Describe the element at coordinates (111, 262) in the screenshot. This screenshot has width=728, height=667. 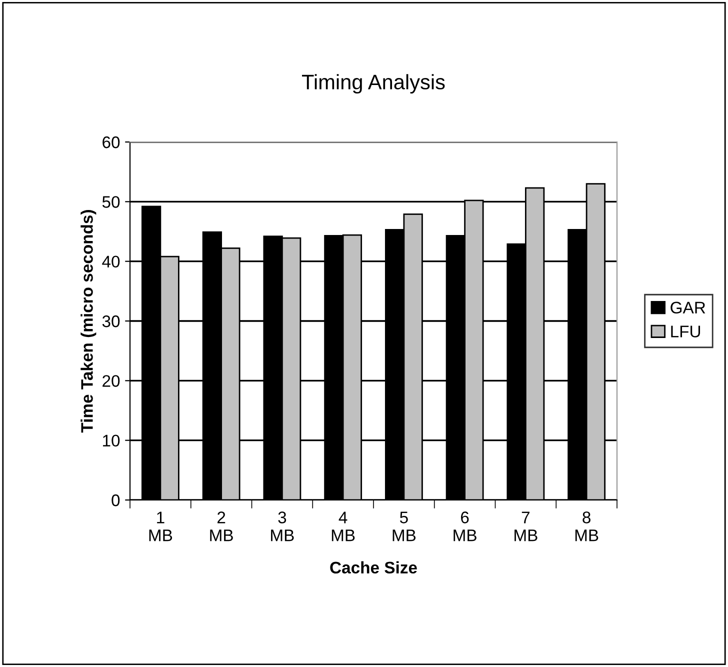
I see `y-tick-label: 40` at that location.